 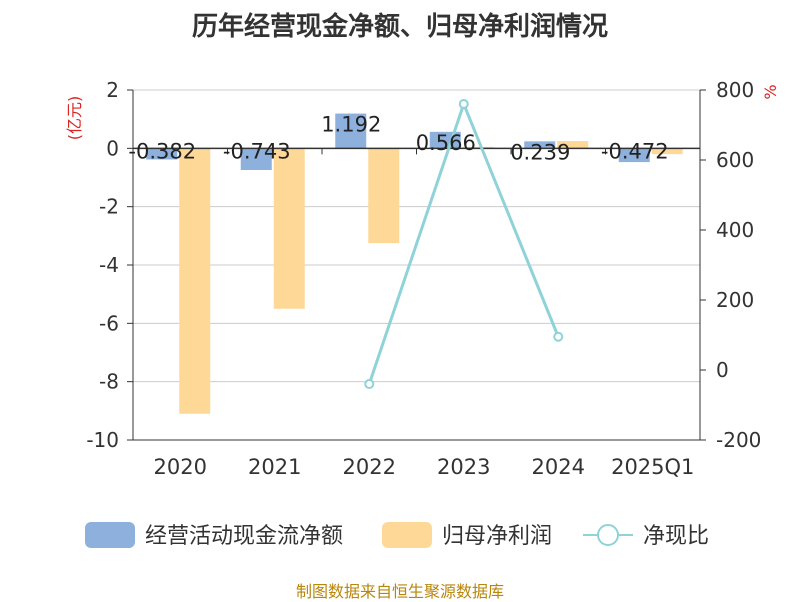 What do you see at coordinates (738, 440) in the screenshot?
I see `right-tick-label: -200` at bounding box center [738, 440].